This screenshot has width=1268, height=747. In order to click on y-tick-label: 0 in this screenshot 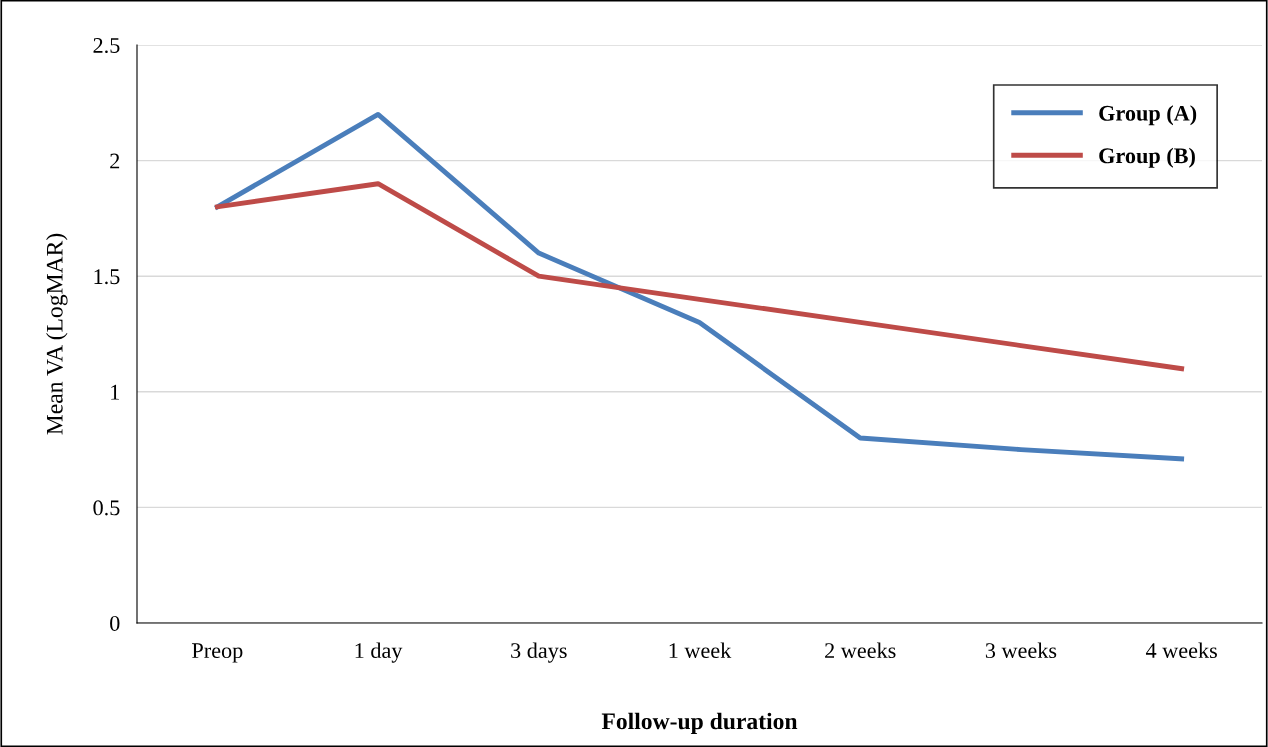, I will do `click(115, 623)`.